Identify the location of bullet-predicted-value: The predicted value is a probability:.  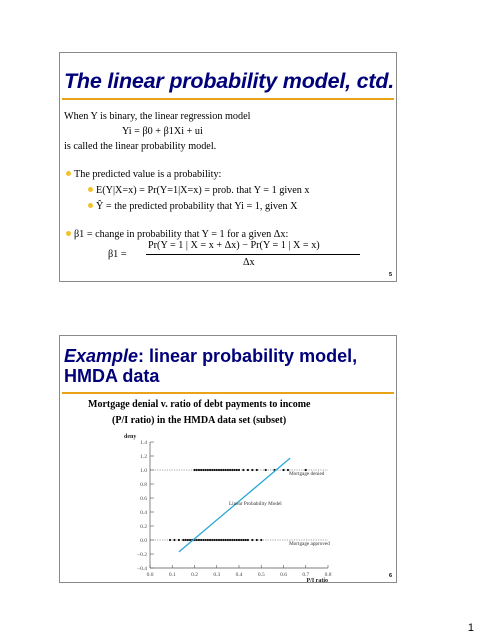
(143, 174).